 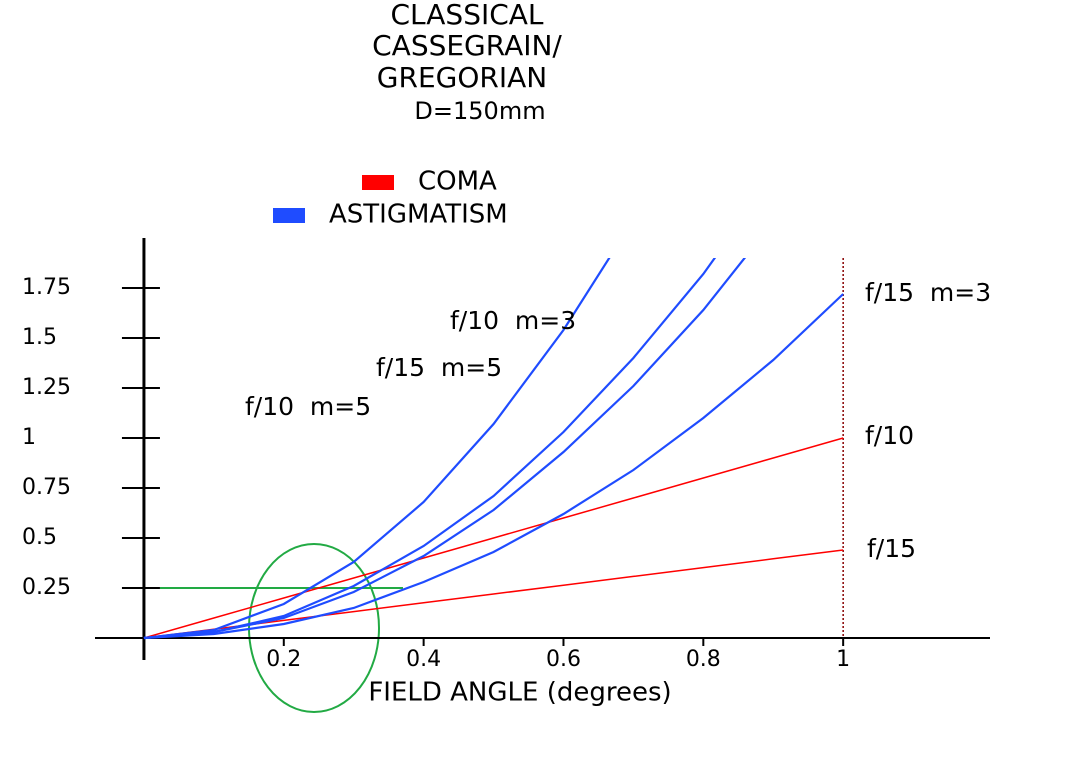 I want to click on legend-label: COMA, so click(x=457, y=182).